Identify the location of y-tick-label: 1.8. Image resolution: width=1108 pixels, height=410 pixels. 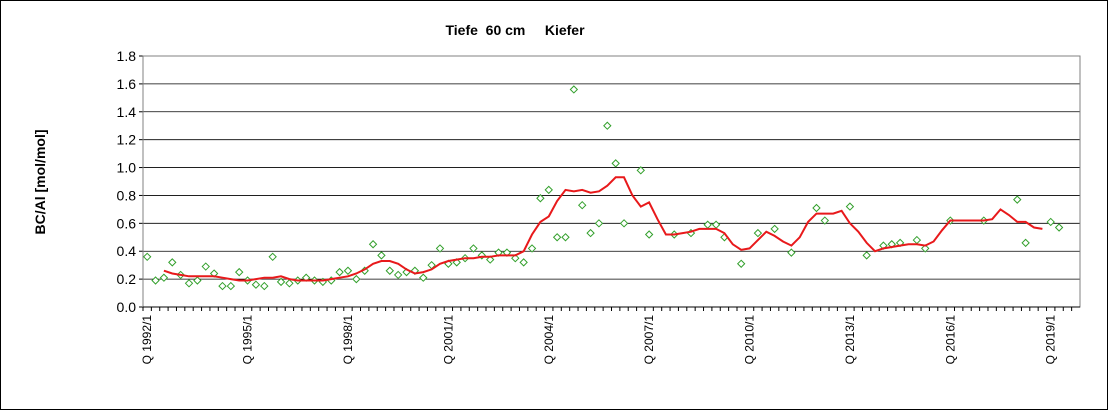
(127, 56).